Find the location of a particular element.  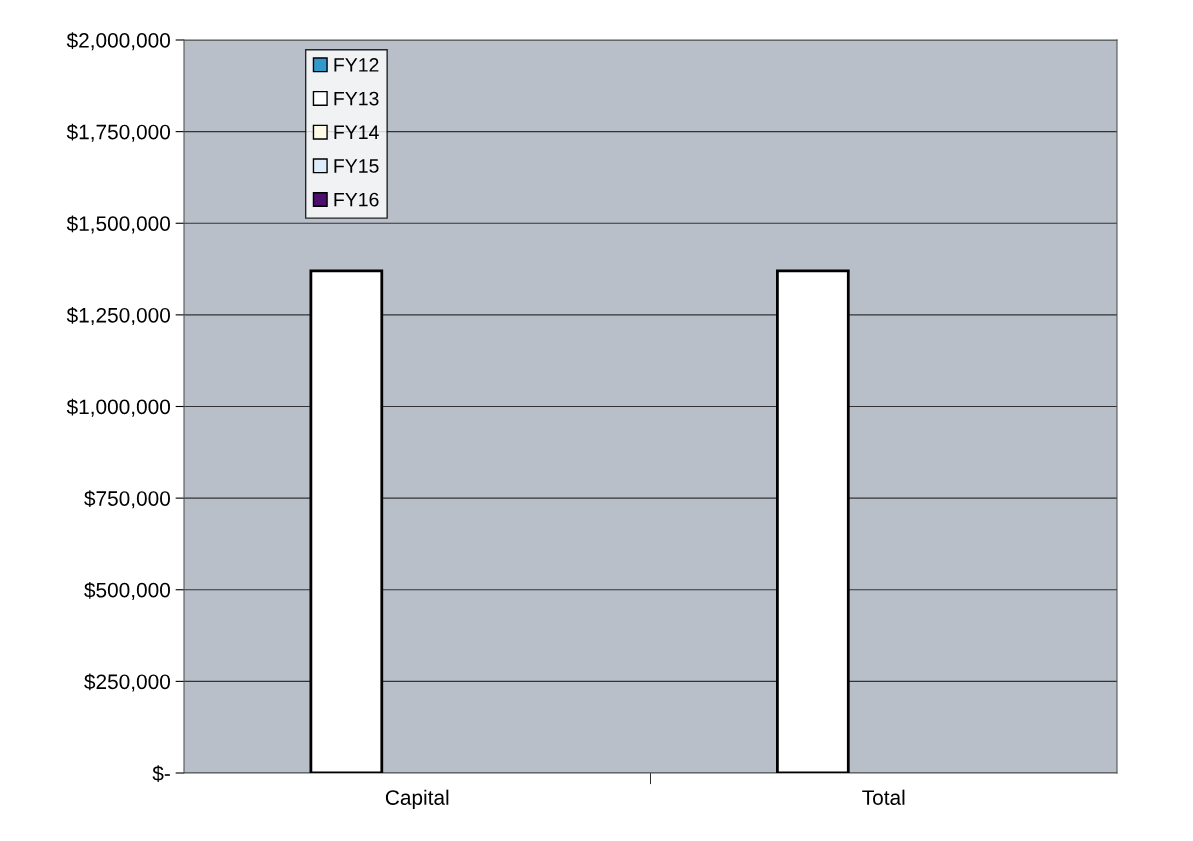

y-tick-label: $- is located at coordinates (161, 773).